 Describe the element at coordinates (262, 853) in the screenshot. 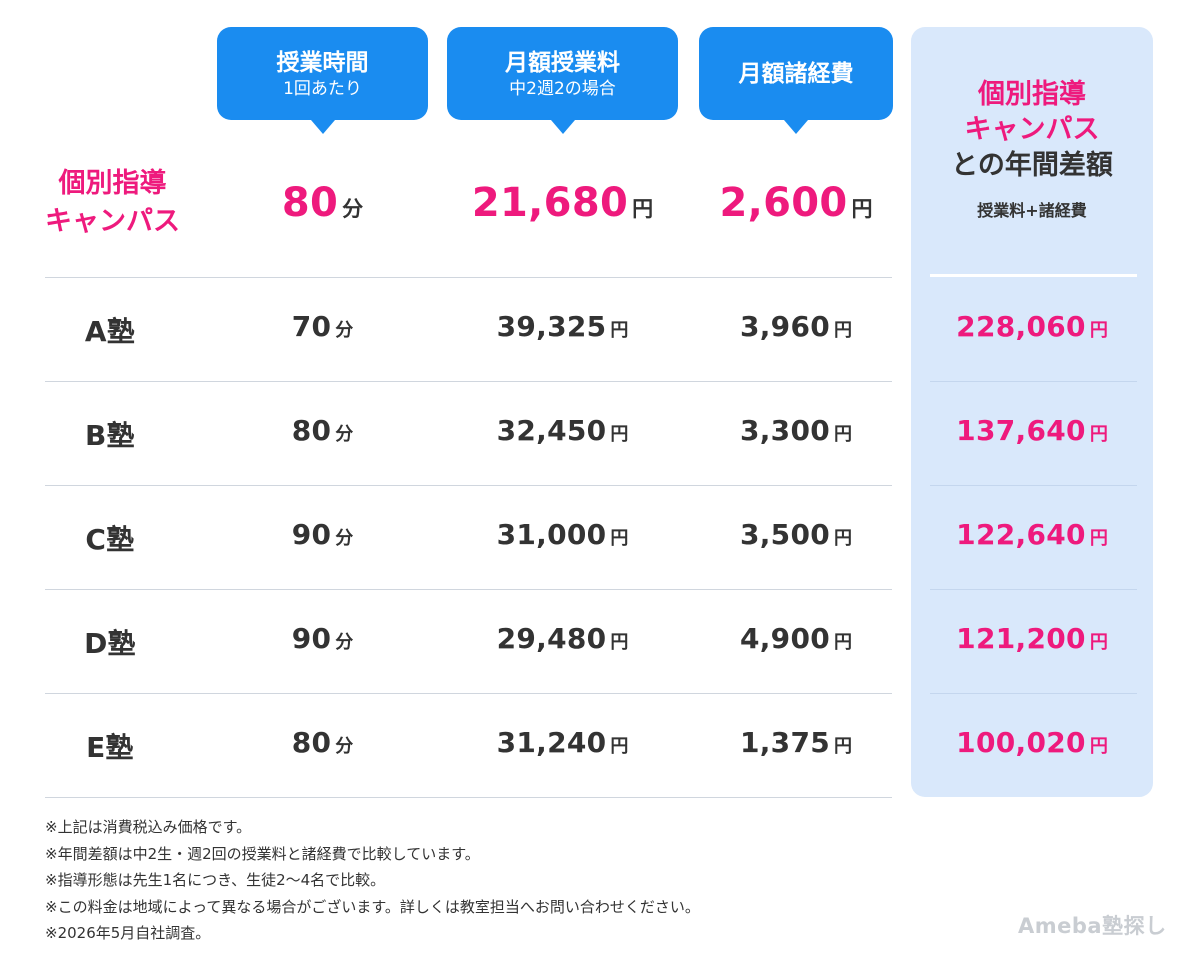

I see `footnote: ※年間差額は中2生・週2回の授業料と諸経費で比較しています。` at that location.